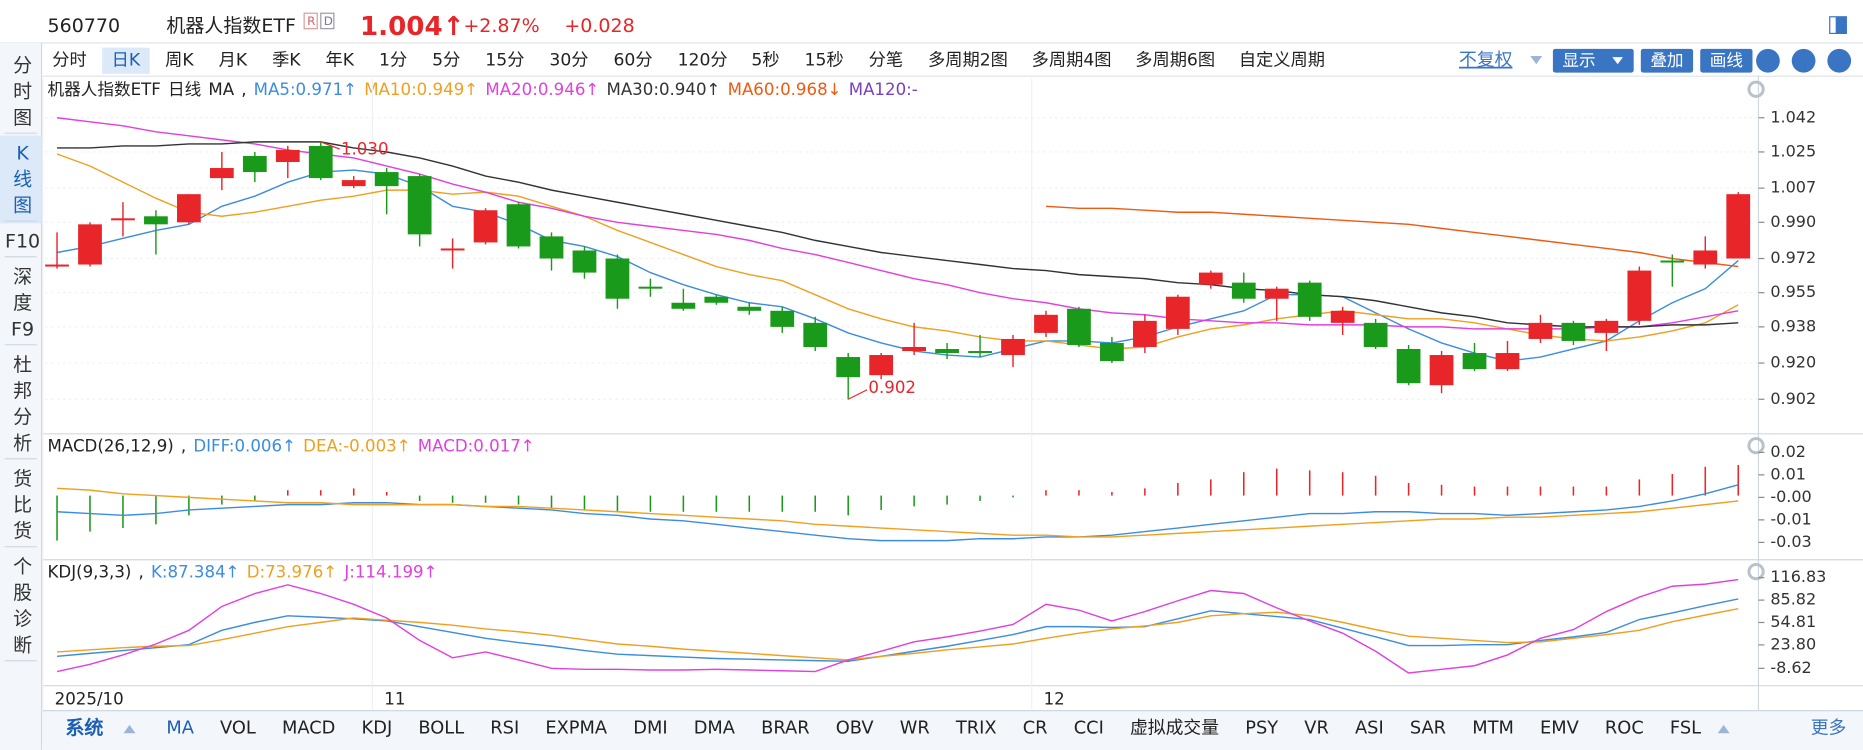 Image resolution: width=1863 pixels, height=750 pixels. What do you see at coordinates (1841, 25) in the screenshot?
I see `window-icon-fill` at bounding box center [1841, 25].